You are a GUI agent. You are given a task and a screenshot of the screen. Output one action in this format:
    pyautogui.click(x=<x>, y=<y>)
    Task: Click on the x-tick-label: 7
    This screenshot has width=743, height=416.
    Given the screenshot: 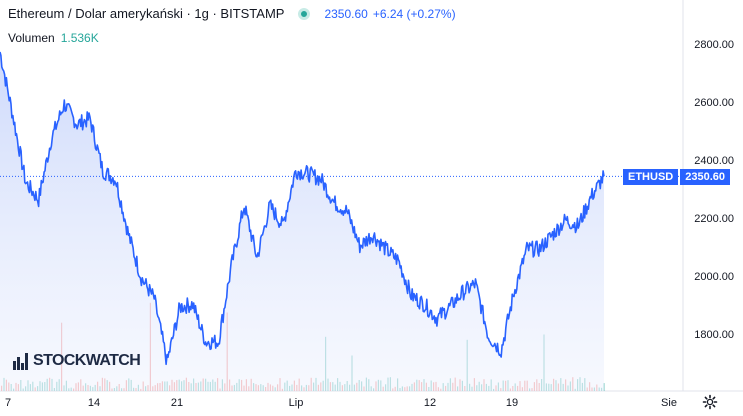 What is the action you would take?
    pyautogui.click(x=8, y=403)
    